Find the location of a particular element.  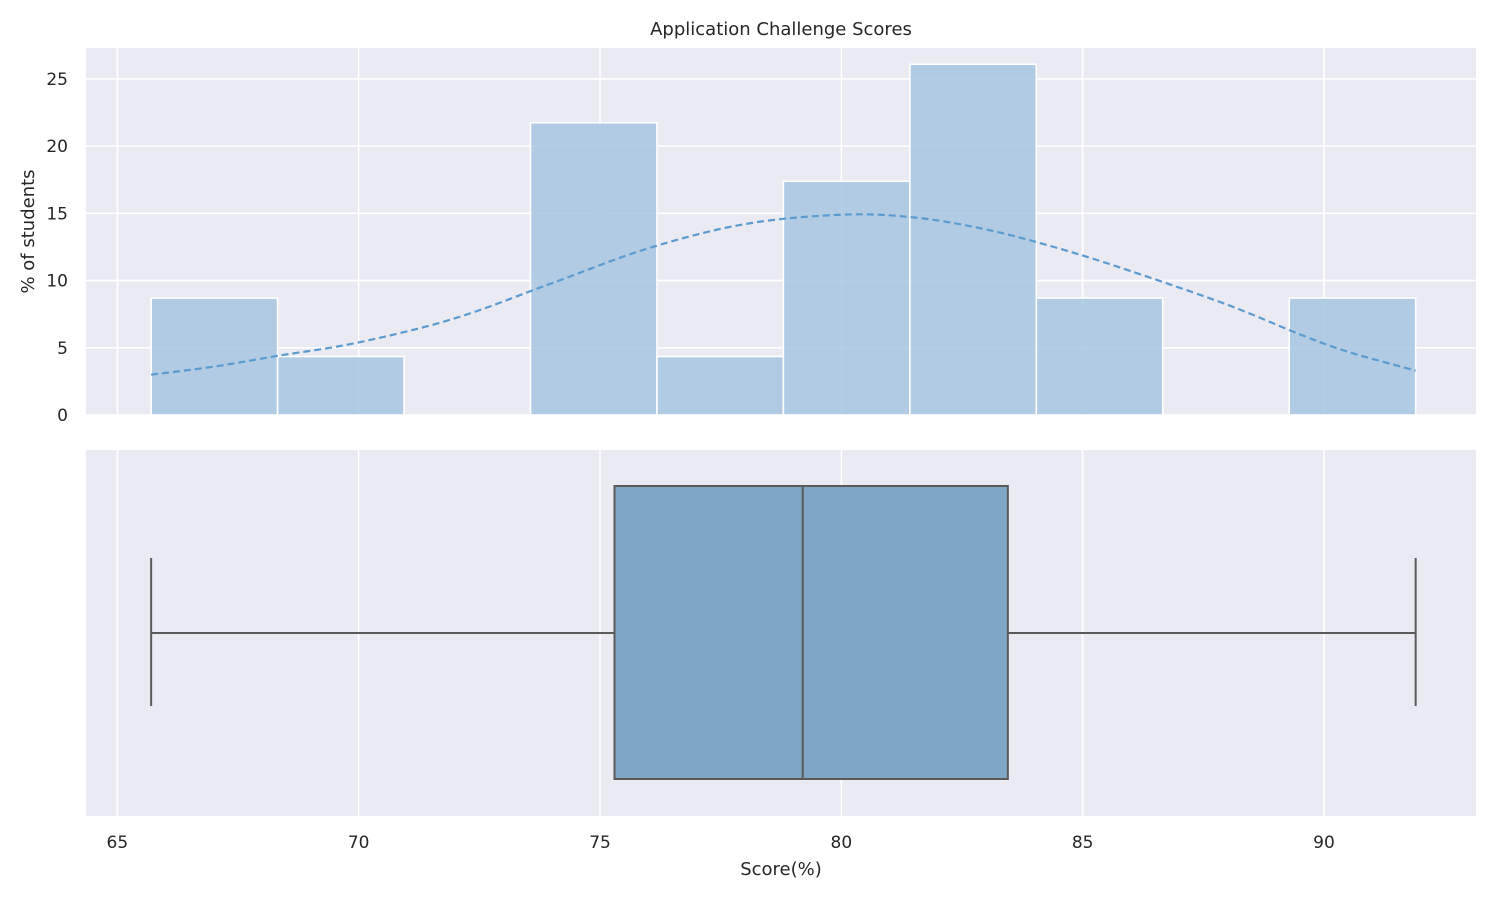

x-tick-label: 65 is located at coordinates (118, 843).